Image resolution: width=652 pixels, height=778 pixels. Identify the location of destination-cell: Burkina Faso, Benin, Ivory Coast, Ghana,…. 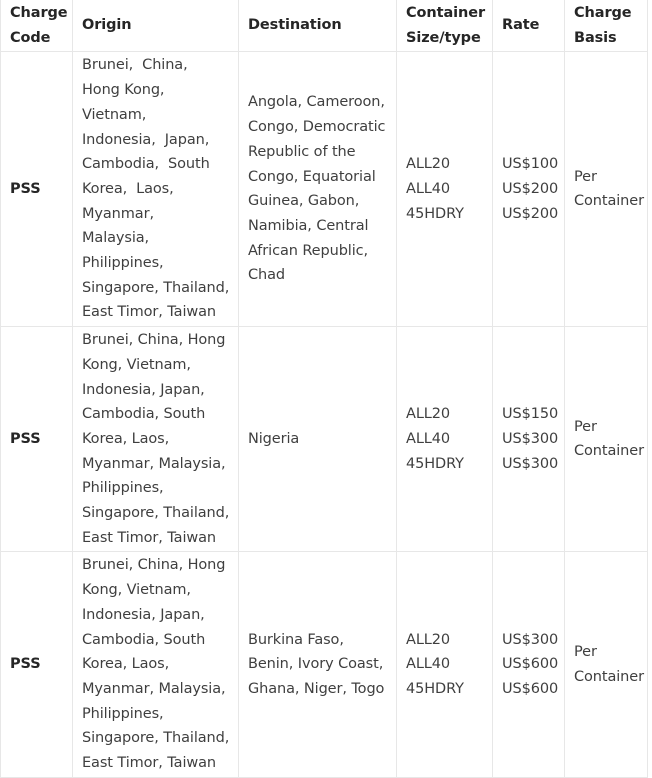
(317, 664).